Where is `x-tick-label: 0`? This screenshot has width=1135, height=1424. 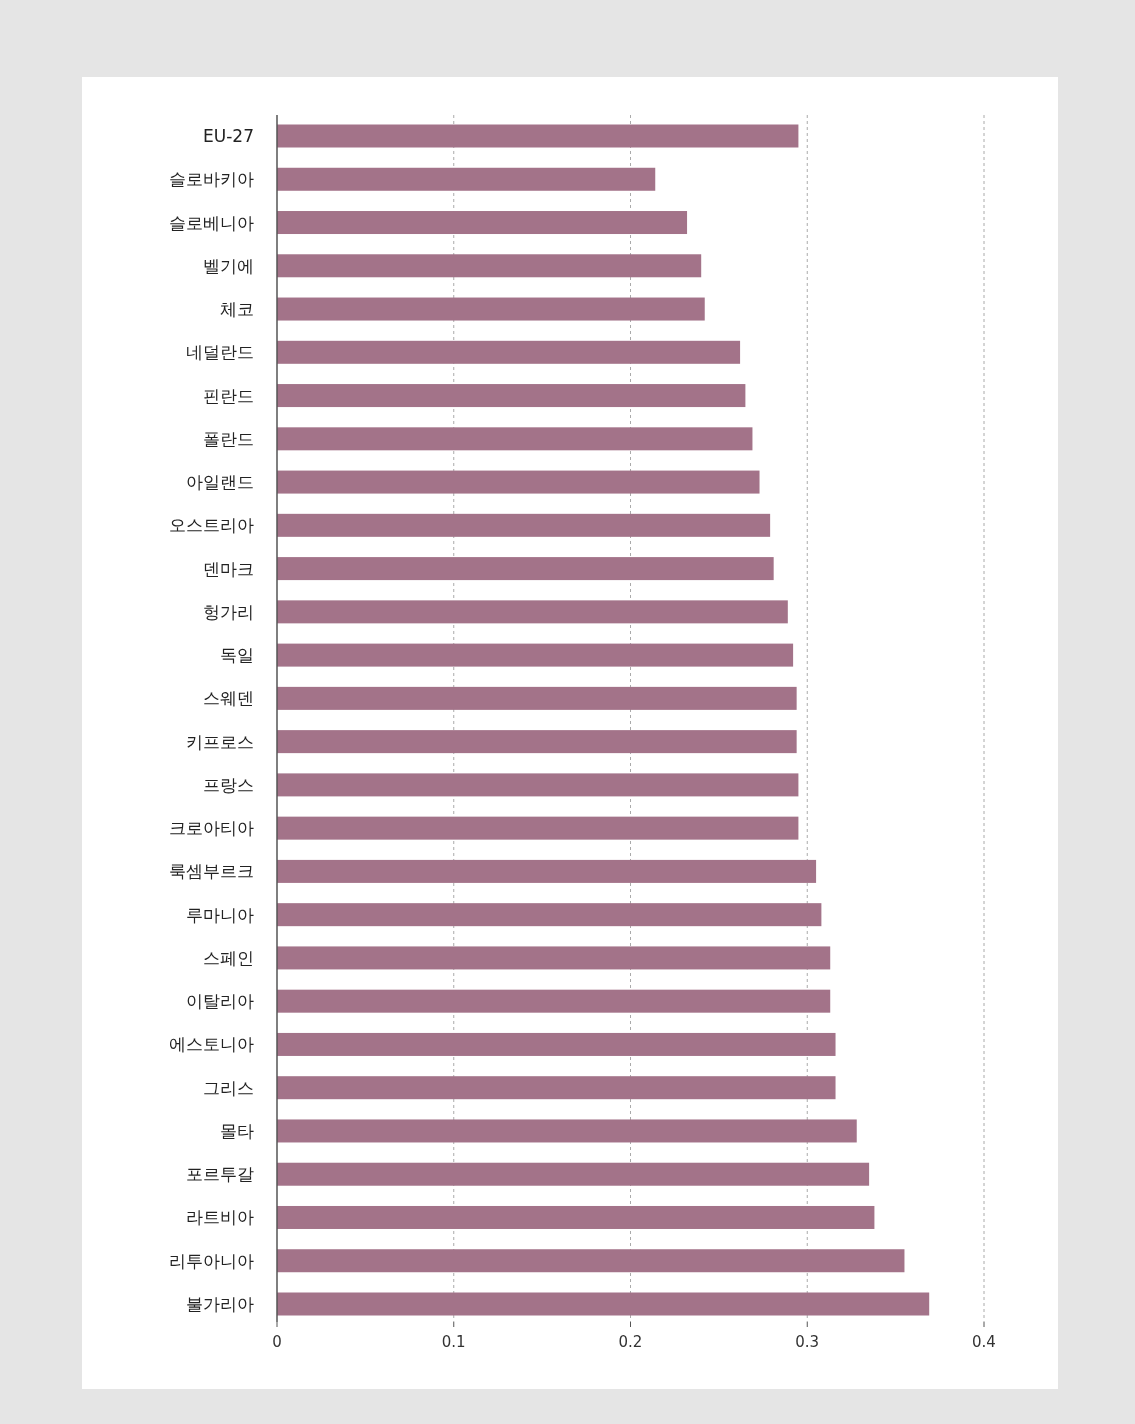 x-tick-label: 0 is located at coordinates (277, 1342).